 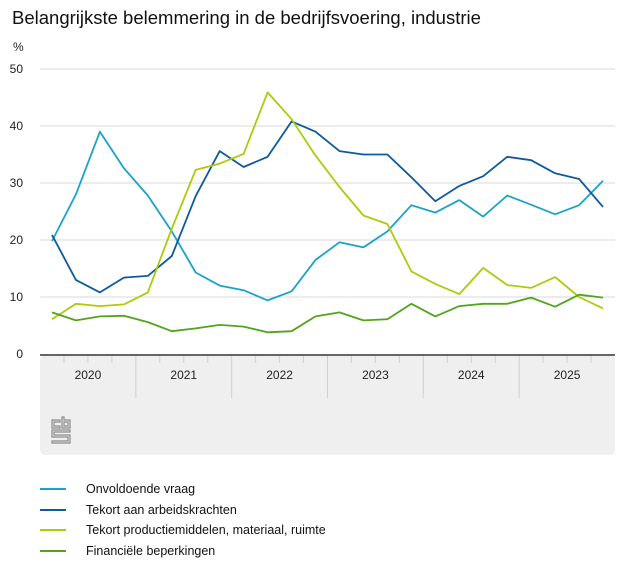 I want to click on y-tick-label: 30, so click(x=17, y=183).